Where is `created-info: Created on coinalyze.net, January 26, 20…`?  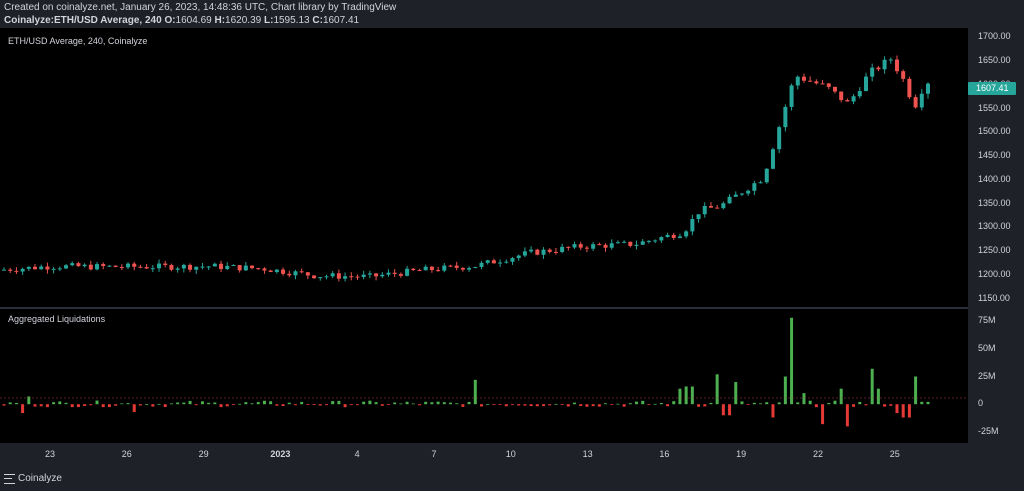 created-info: Created on coinalyze.net, January 26, 20… is located at coordinates (200, 7).